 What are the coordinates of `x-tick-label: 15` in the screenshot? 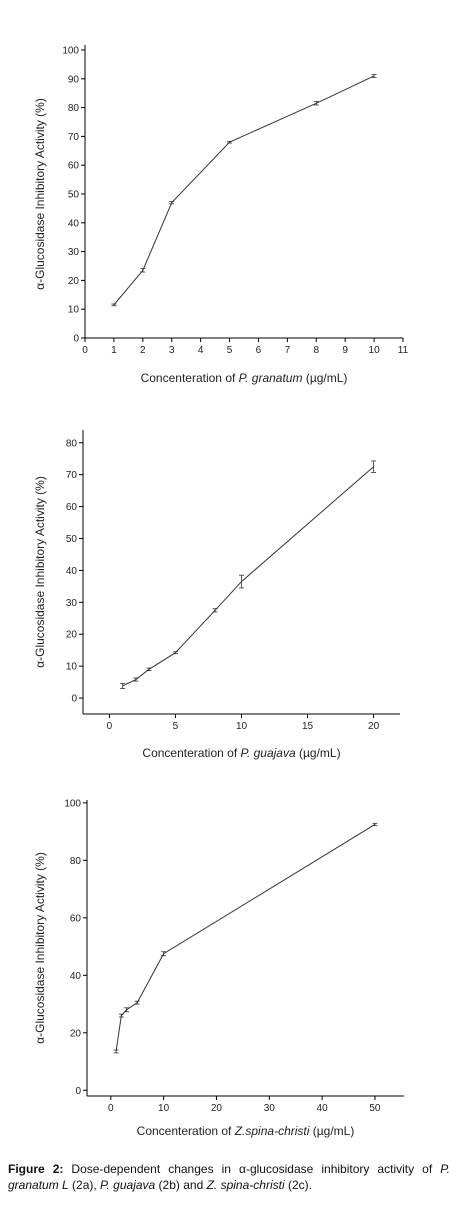 It's located at (308, 726).